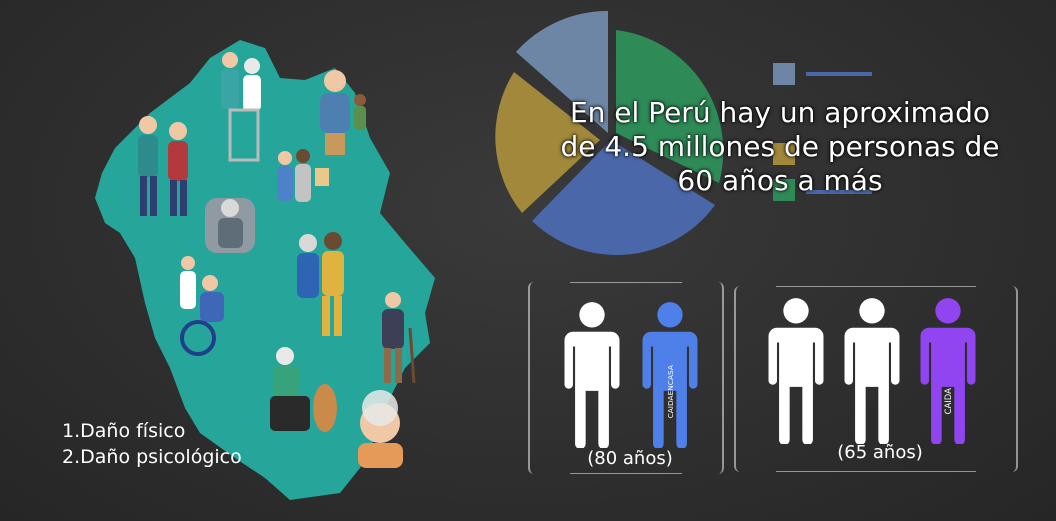 The width and height of the screenshot is (1056, 521). What do you see at coordinates (562, 71) in the screenshot?
I see `pie-slice-blue-gray` at bounding box center [562, 71].